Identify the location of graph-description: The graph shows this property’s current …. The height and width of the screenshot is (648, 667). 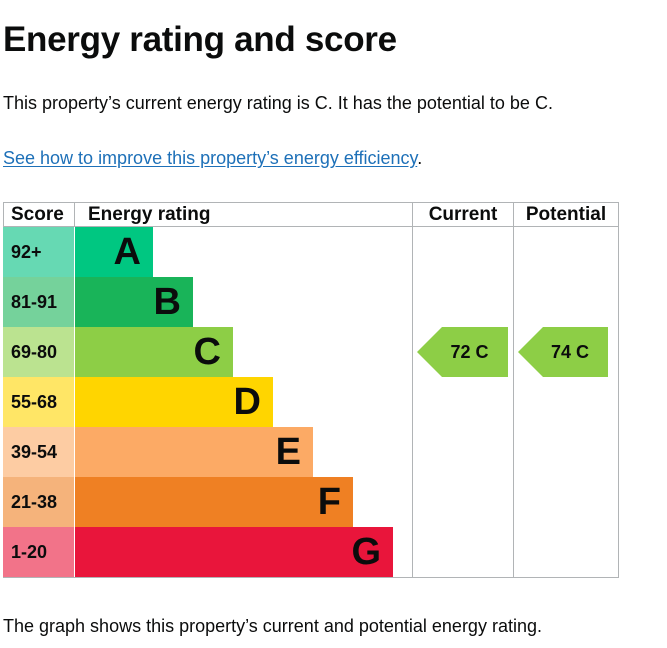
(272, 626).